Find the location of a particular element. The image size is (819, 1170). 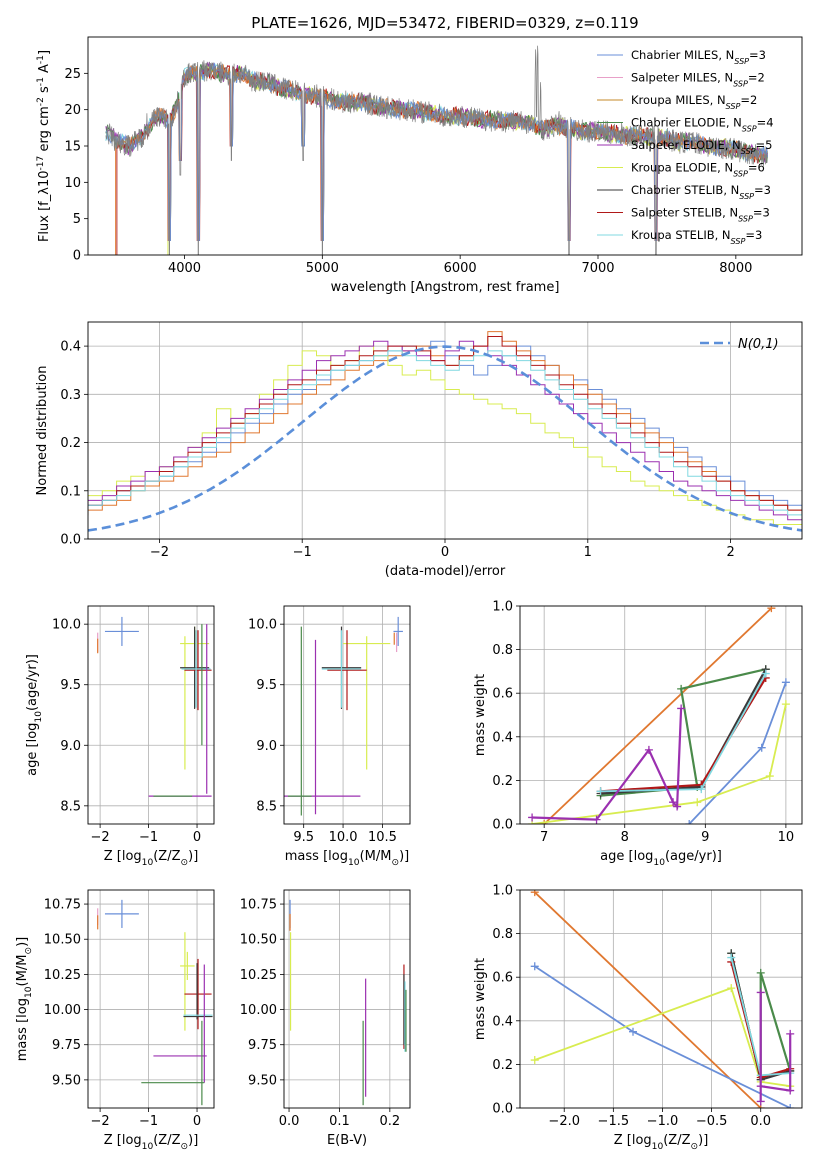

x-tick-label: 10 is located at coordinates (786, 837).